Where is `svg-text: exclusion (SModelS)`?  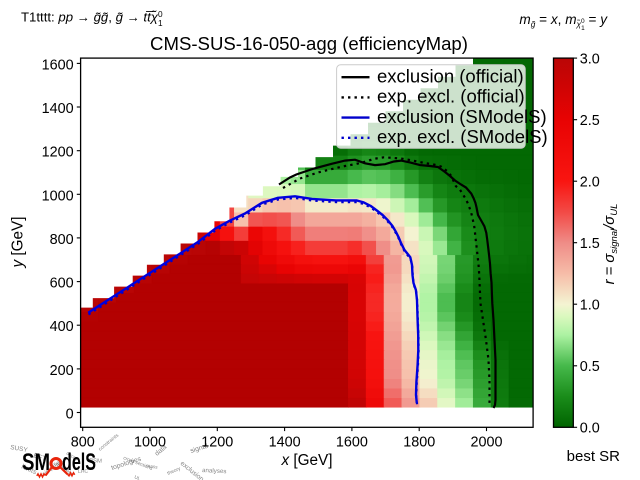
svg-text: exclusion (SModelS) is located at coordinates (462, 116).